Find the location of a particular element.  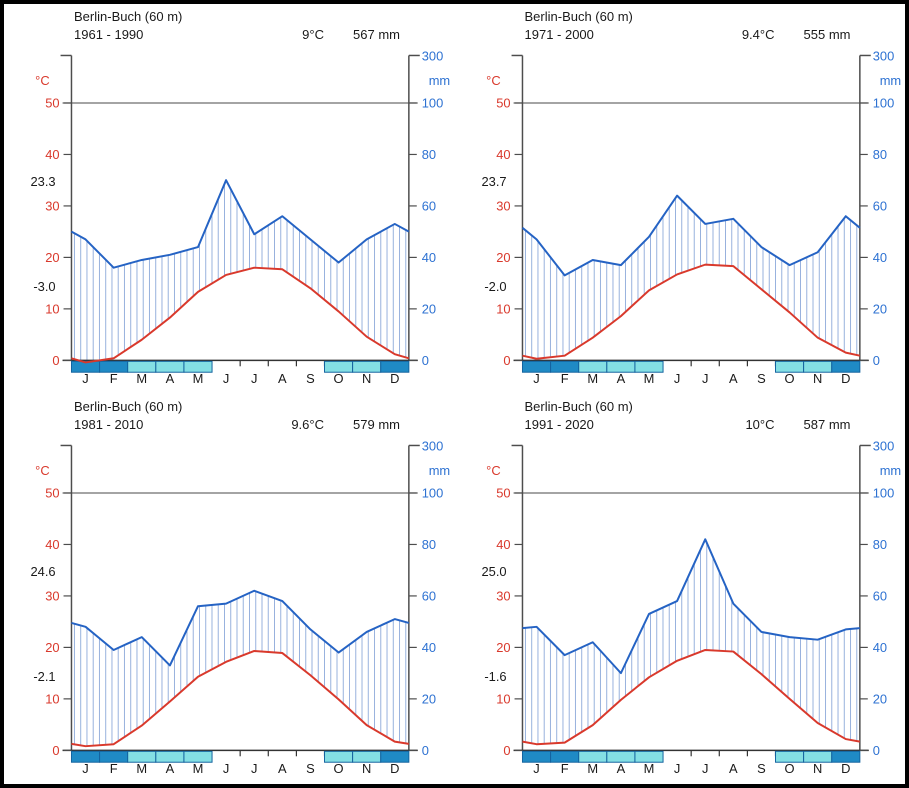

max-temp-annotation: 24.6 is located at coordinates (43, 571).